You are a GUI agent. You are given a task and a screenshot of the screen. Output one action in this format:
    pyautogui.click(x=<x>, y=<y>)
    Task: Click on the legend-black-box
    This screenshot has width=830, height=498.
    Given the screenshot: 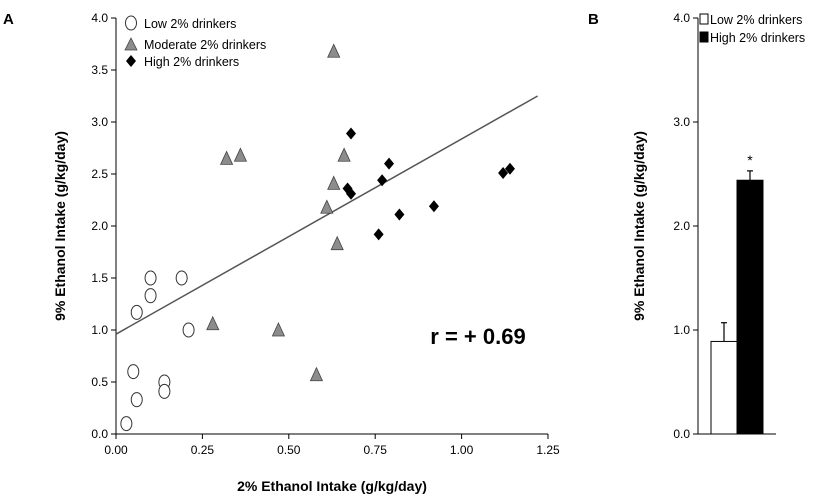 What is the action you would take?
    pyautogui.click(x=704, y=37)
    